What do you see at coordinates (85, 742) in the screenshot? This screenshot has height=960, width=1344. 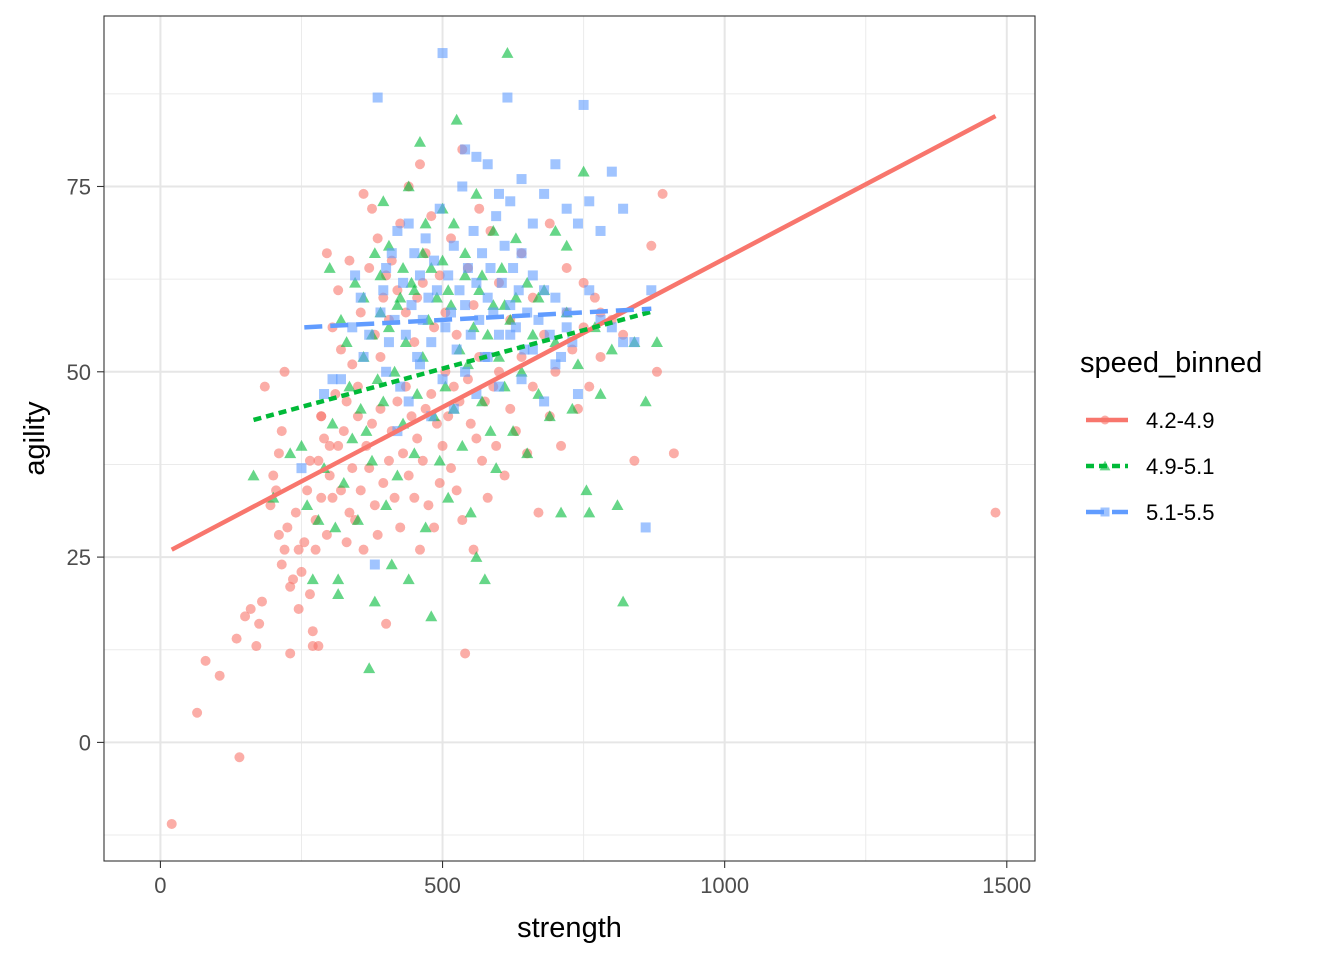 I see `y-tick-label: 0` at bounding box center [85, 742].